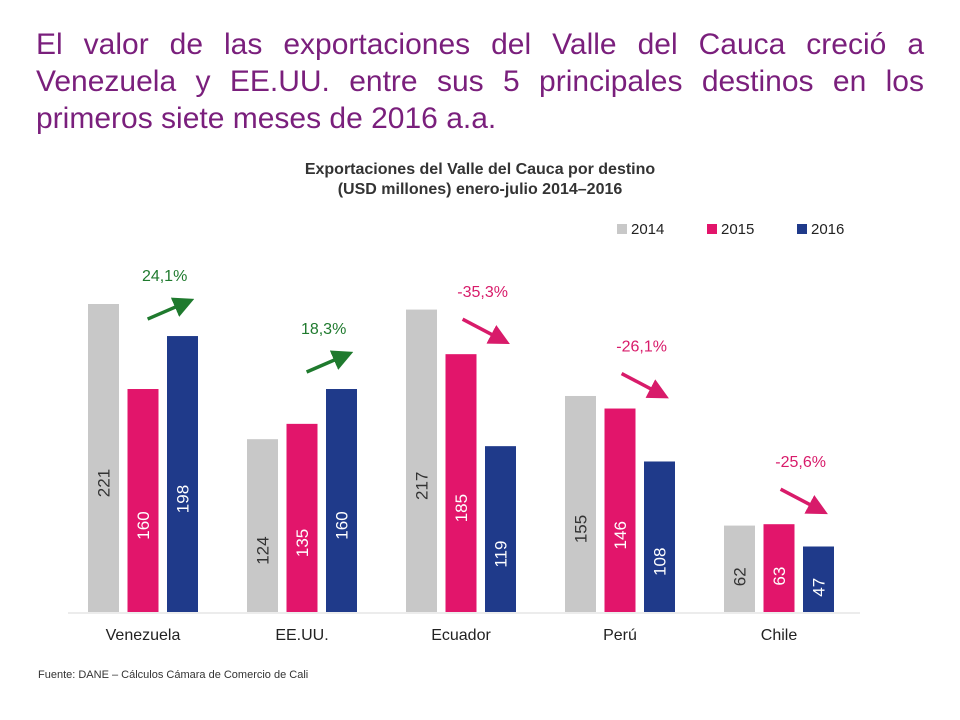 Image resolution: width=960 pixels, height=720 pixels. Describe the element at coordinates (647, 229) in the screenshot. I see `legend-label: 2014` at that location.